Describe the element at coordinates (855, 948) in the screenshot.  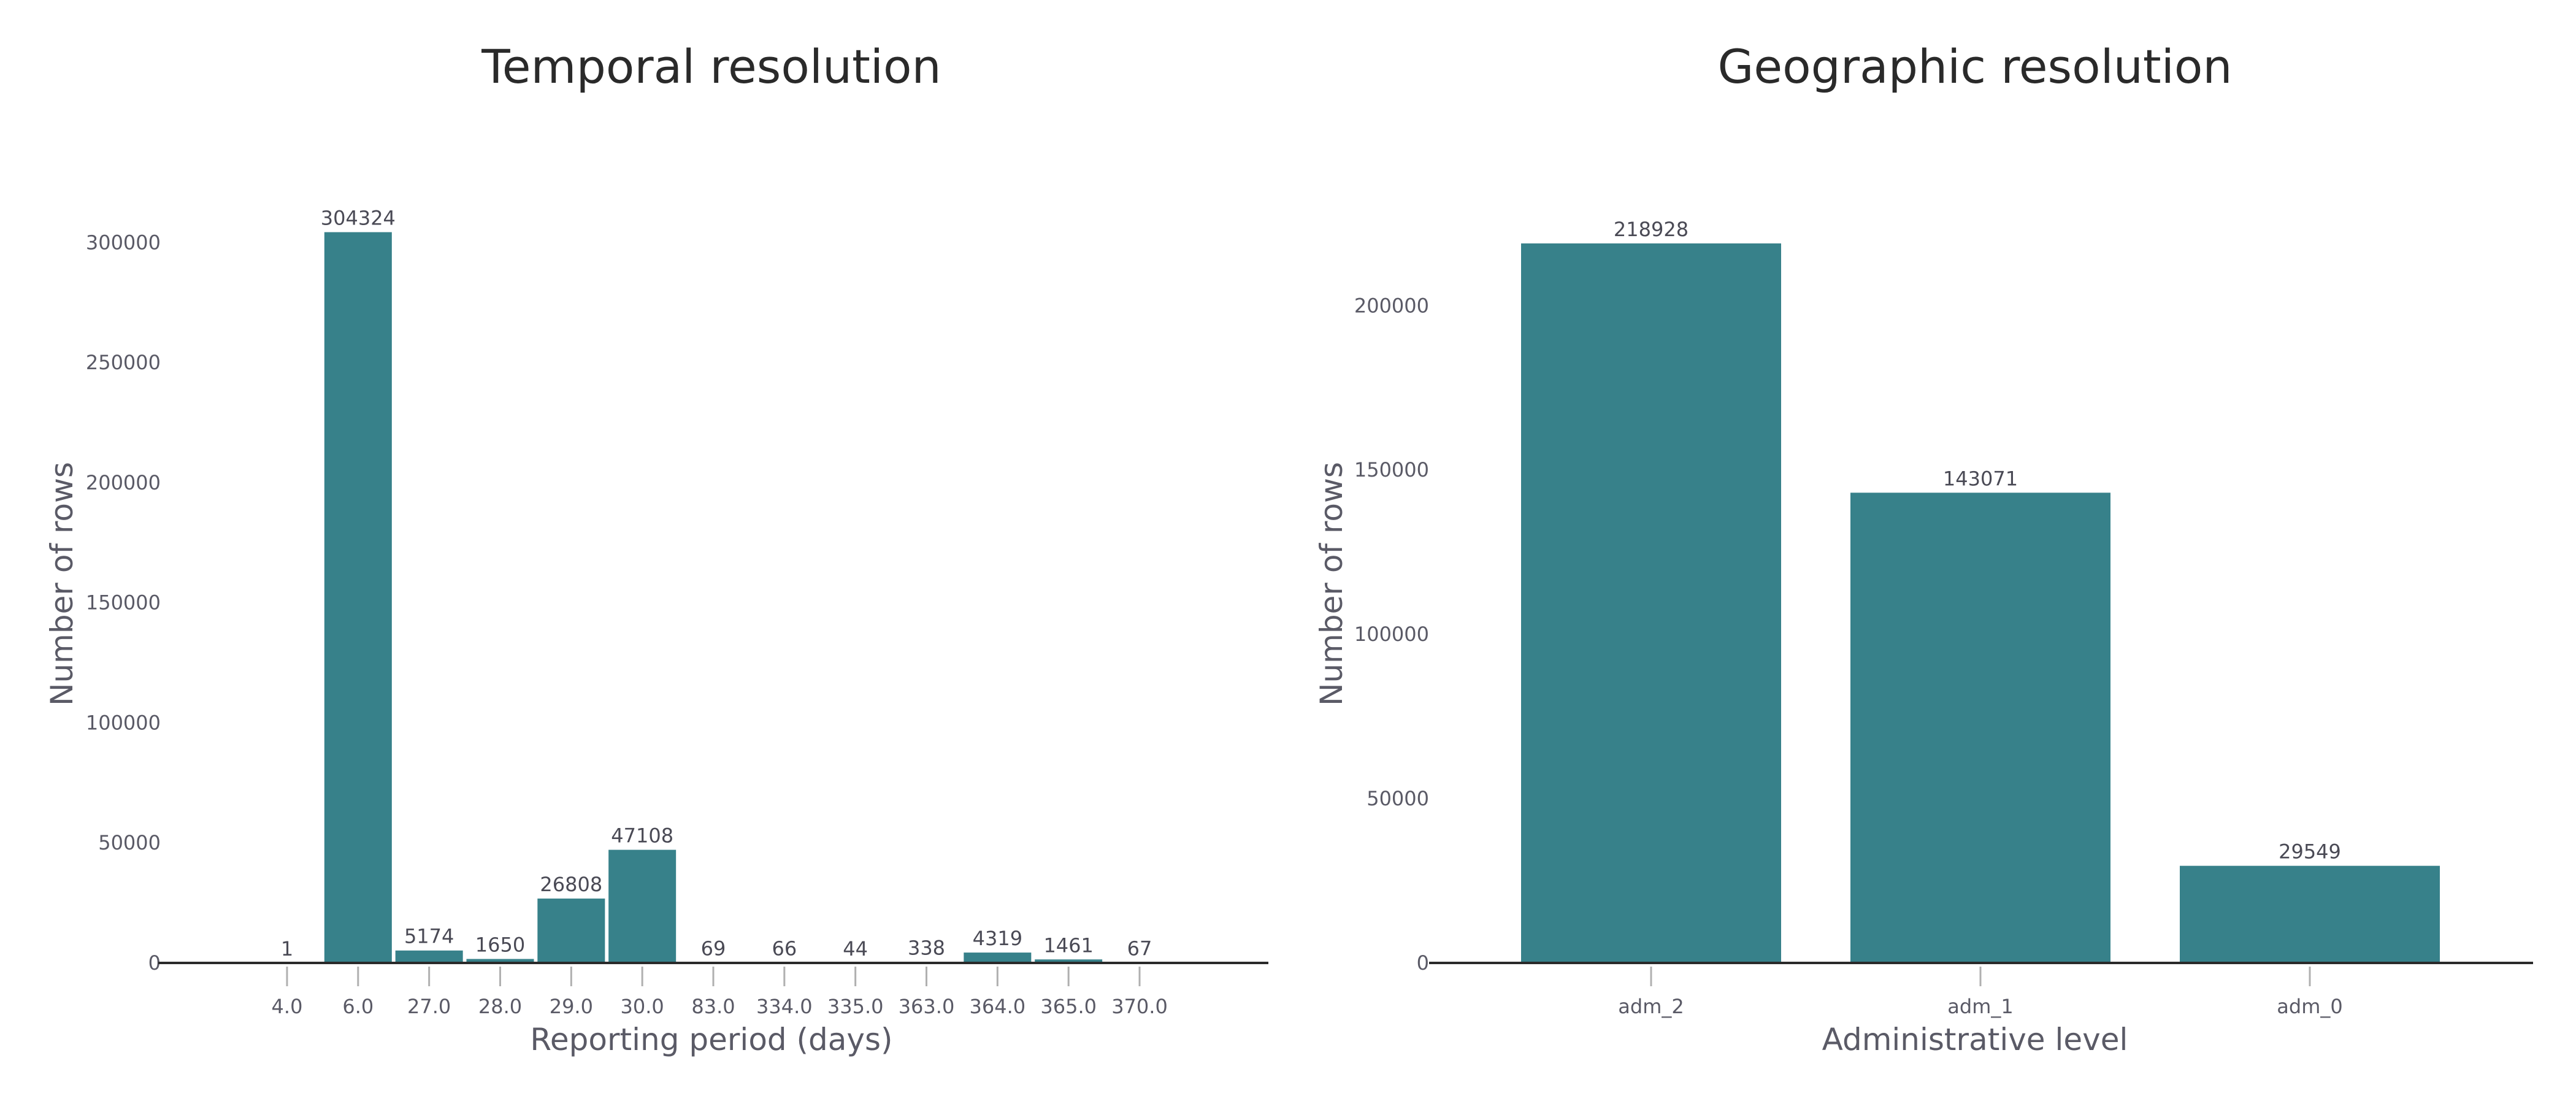
I see `data-label: 44` at that location.